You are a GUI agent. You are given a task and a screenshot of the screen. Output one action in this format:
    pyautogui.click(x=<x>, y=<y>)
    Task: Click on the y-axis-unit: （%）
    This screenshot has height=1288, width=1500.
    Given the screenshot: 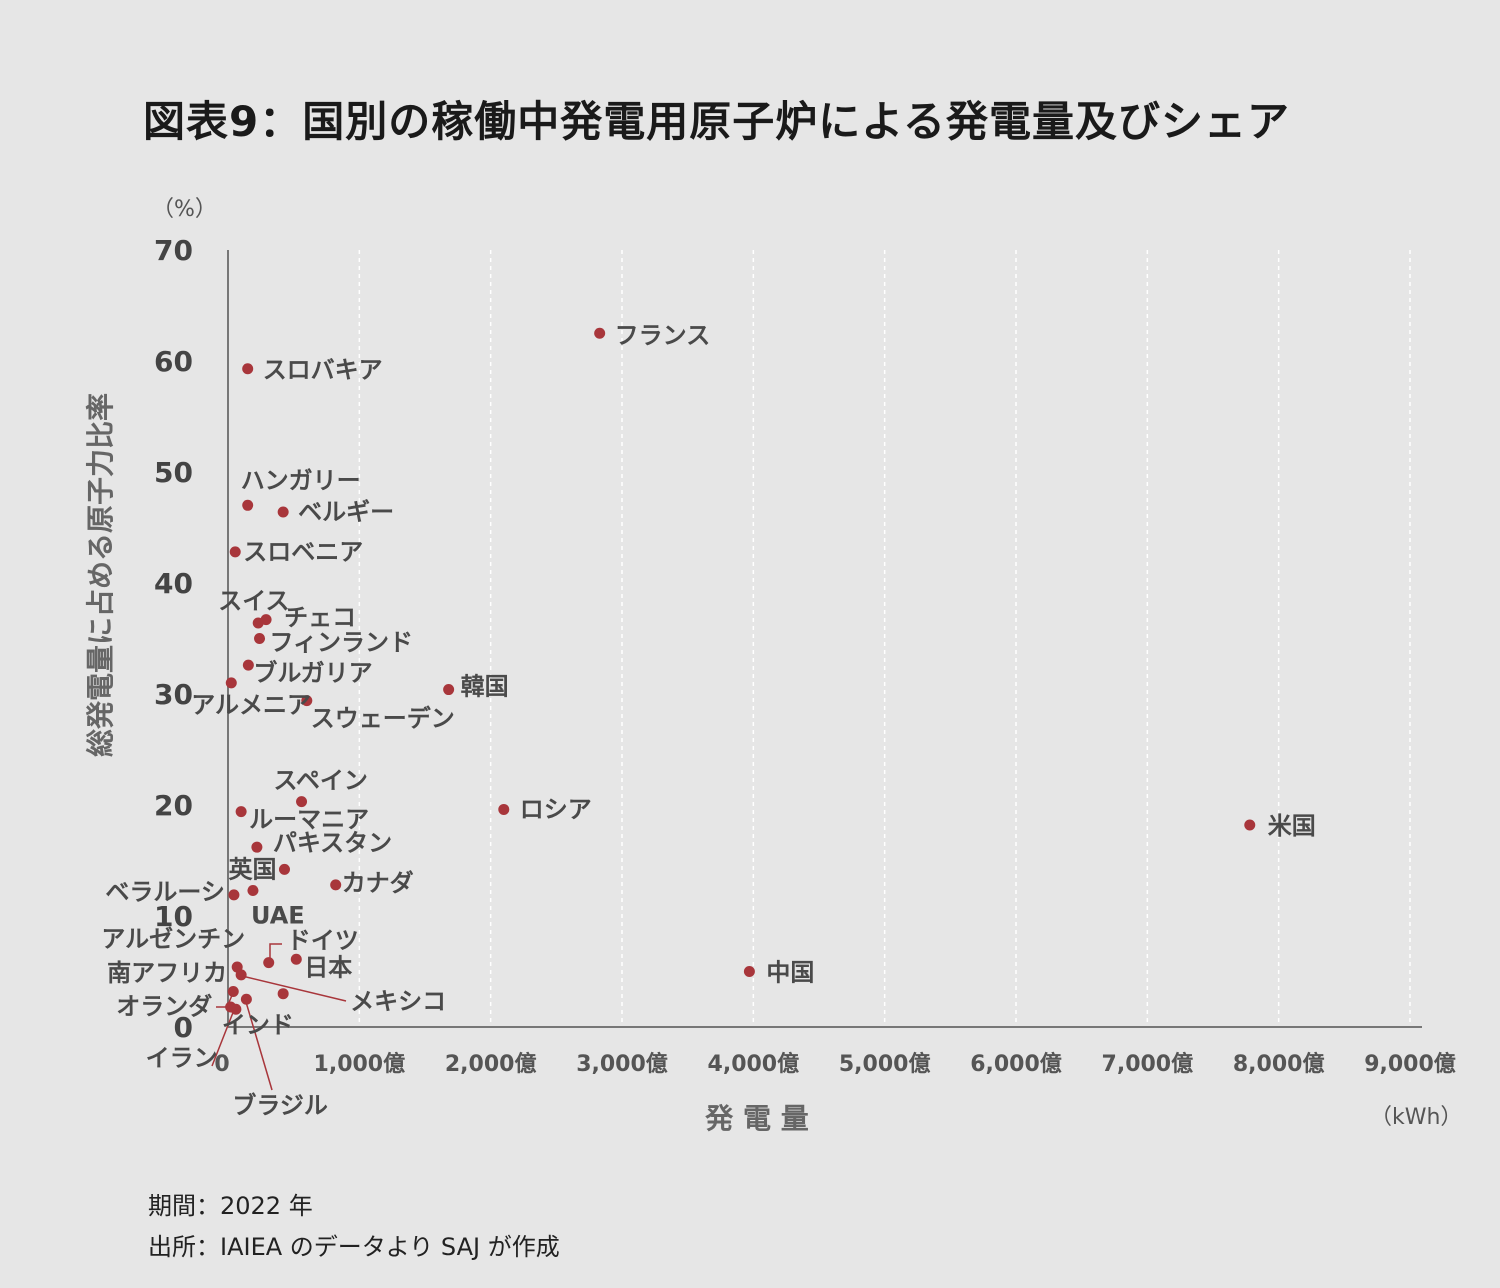 What is the action you would take?
    pyautogui.click(x=184, y=209)
    